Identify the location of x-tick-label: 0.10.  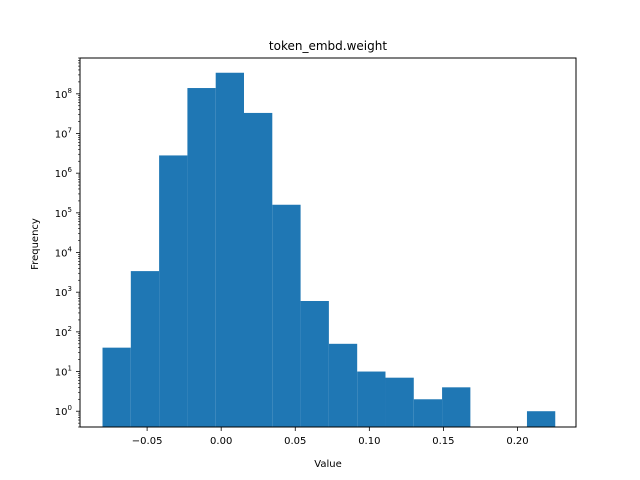
(369, 441).